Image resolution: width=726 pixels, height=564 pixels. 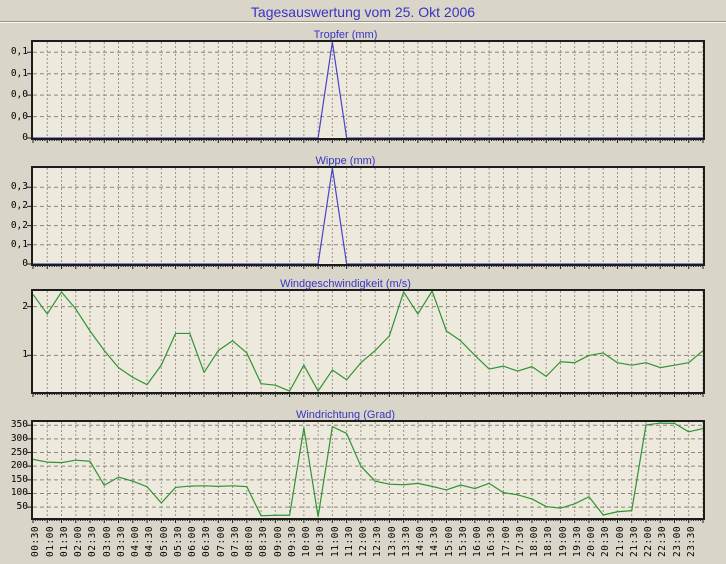 I want to click on x-axis-tick-label: 05:30, so click(x=178, y=541).